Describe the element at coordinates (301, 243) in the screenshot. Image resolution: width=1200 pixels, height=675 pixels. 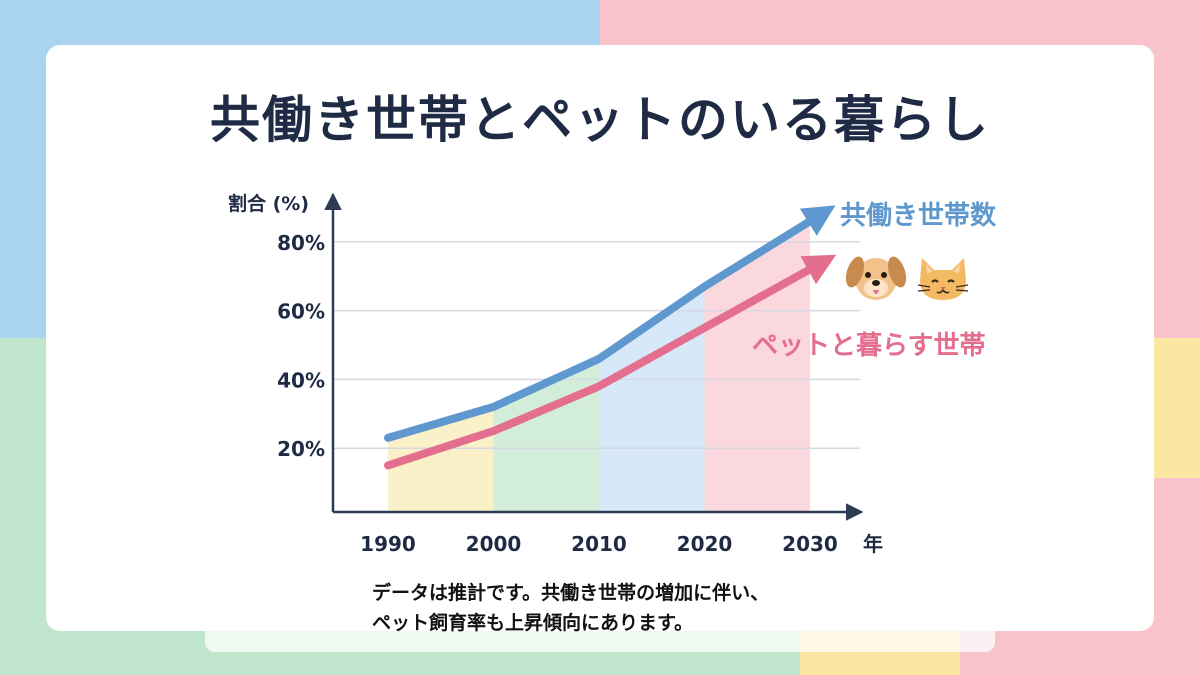
I see `y-tick-label-80: 80%` at that location.